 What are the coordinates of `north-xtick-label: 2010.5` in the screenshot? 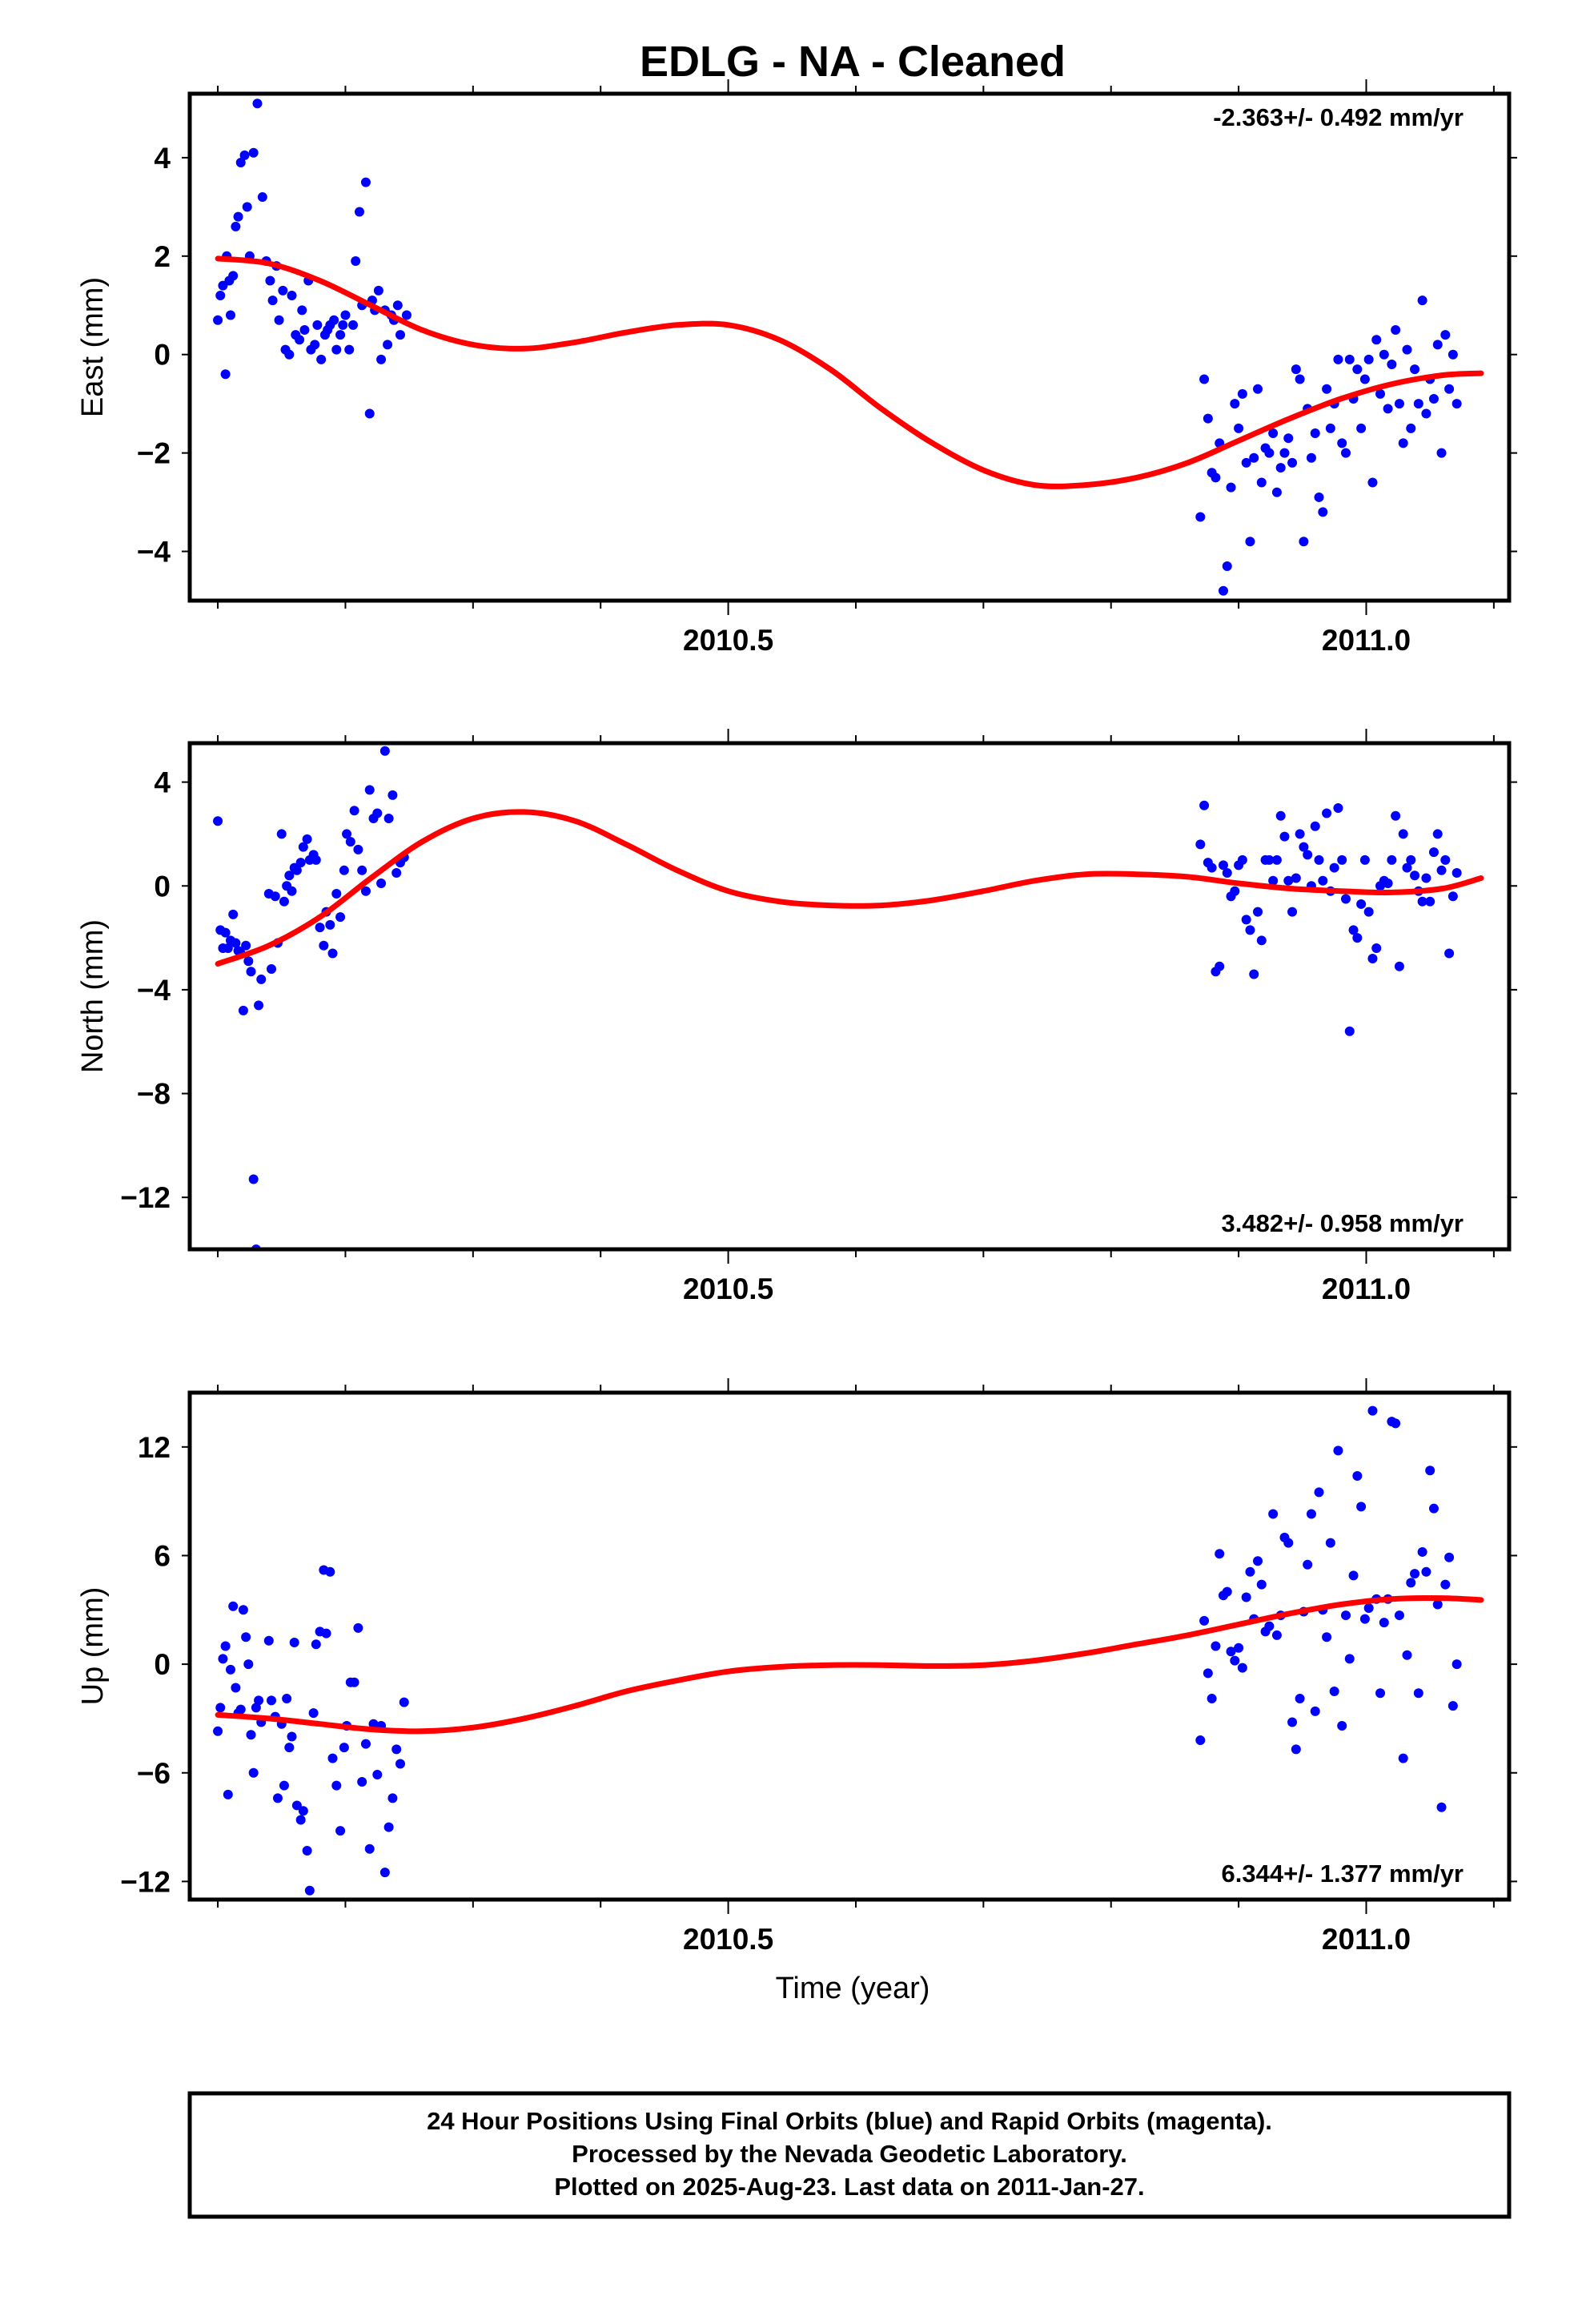 It's located at (728, 1289).